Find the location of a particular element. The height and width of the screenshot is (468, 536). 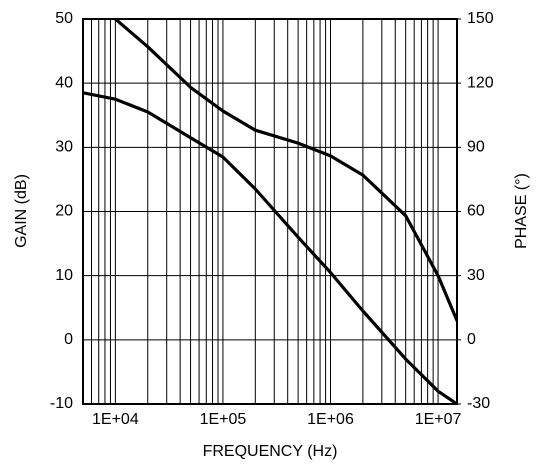

y-tick-label: 50 is located at coordinates (64, 18).